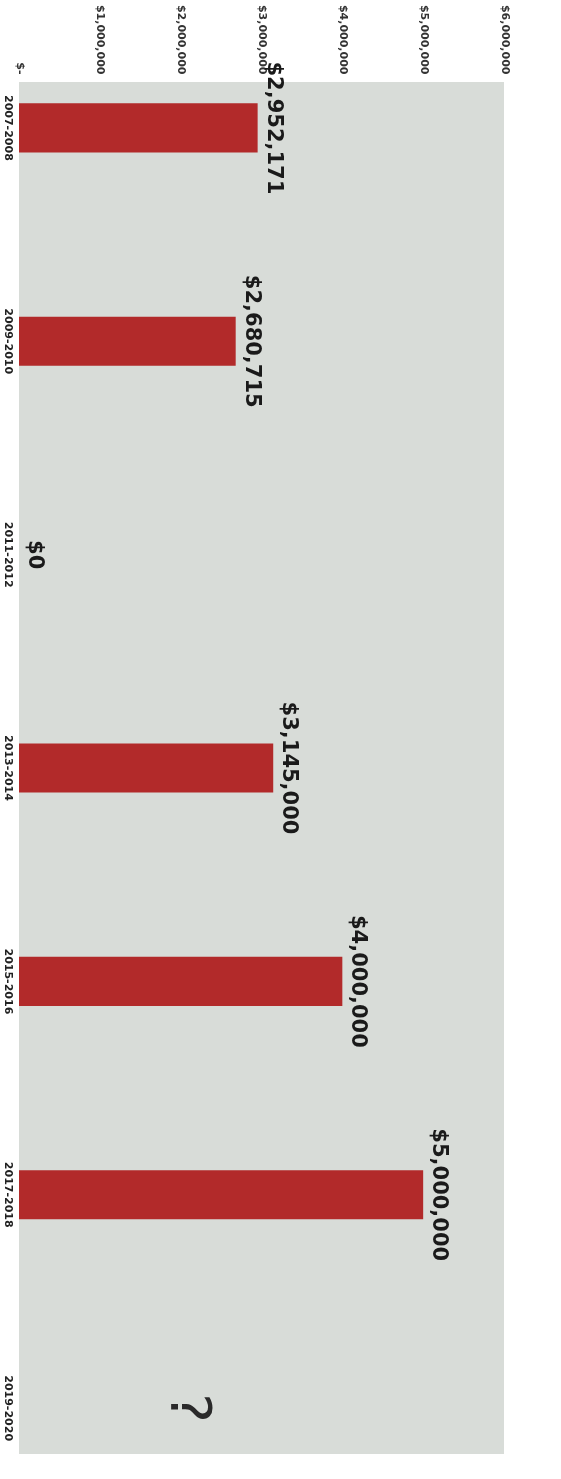 This screenshot has height=1479, width=561. I want to click on x-tick-label: $6,000,000, so click(505, 39).